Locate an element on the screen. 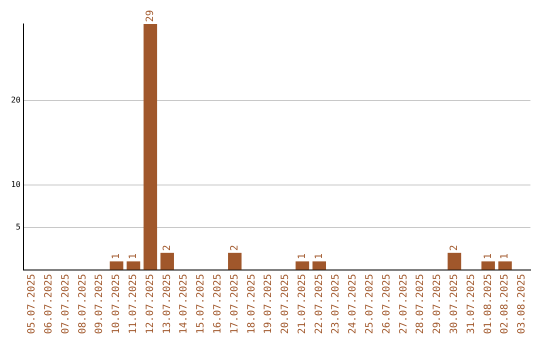  x-tick-label: 31.07.2025 is located at coordinates (471, 304).